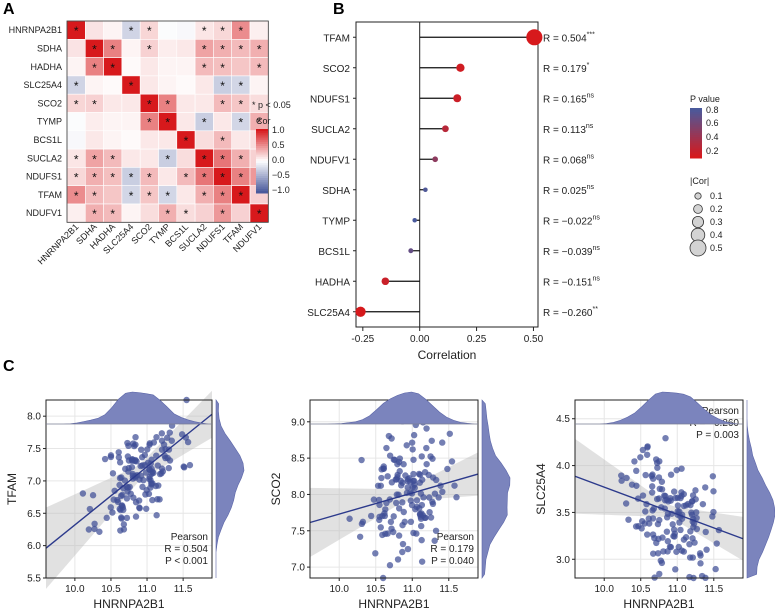  Describe the element at coordinates (699, 181) in the screenshot. I see `cor-size-legend-title: |Cor|` at that location.